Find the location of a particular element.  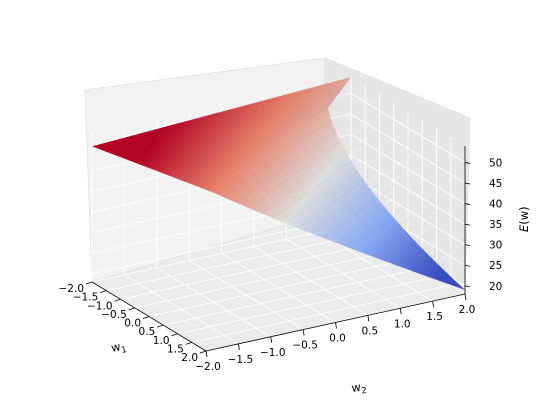

x-tick-label: −1.5 is located at coordinates (86, 298).